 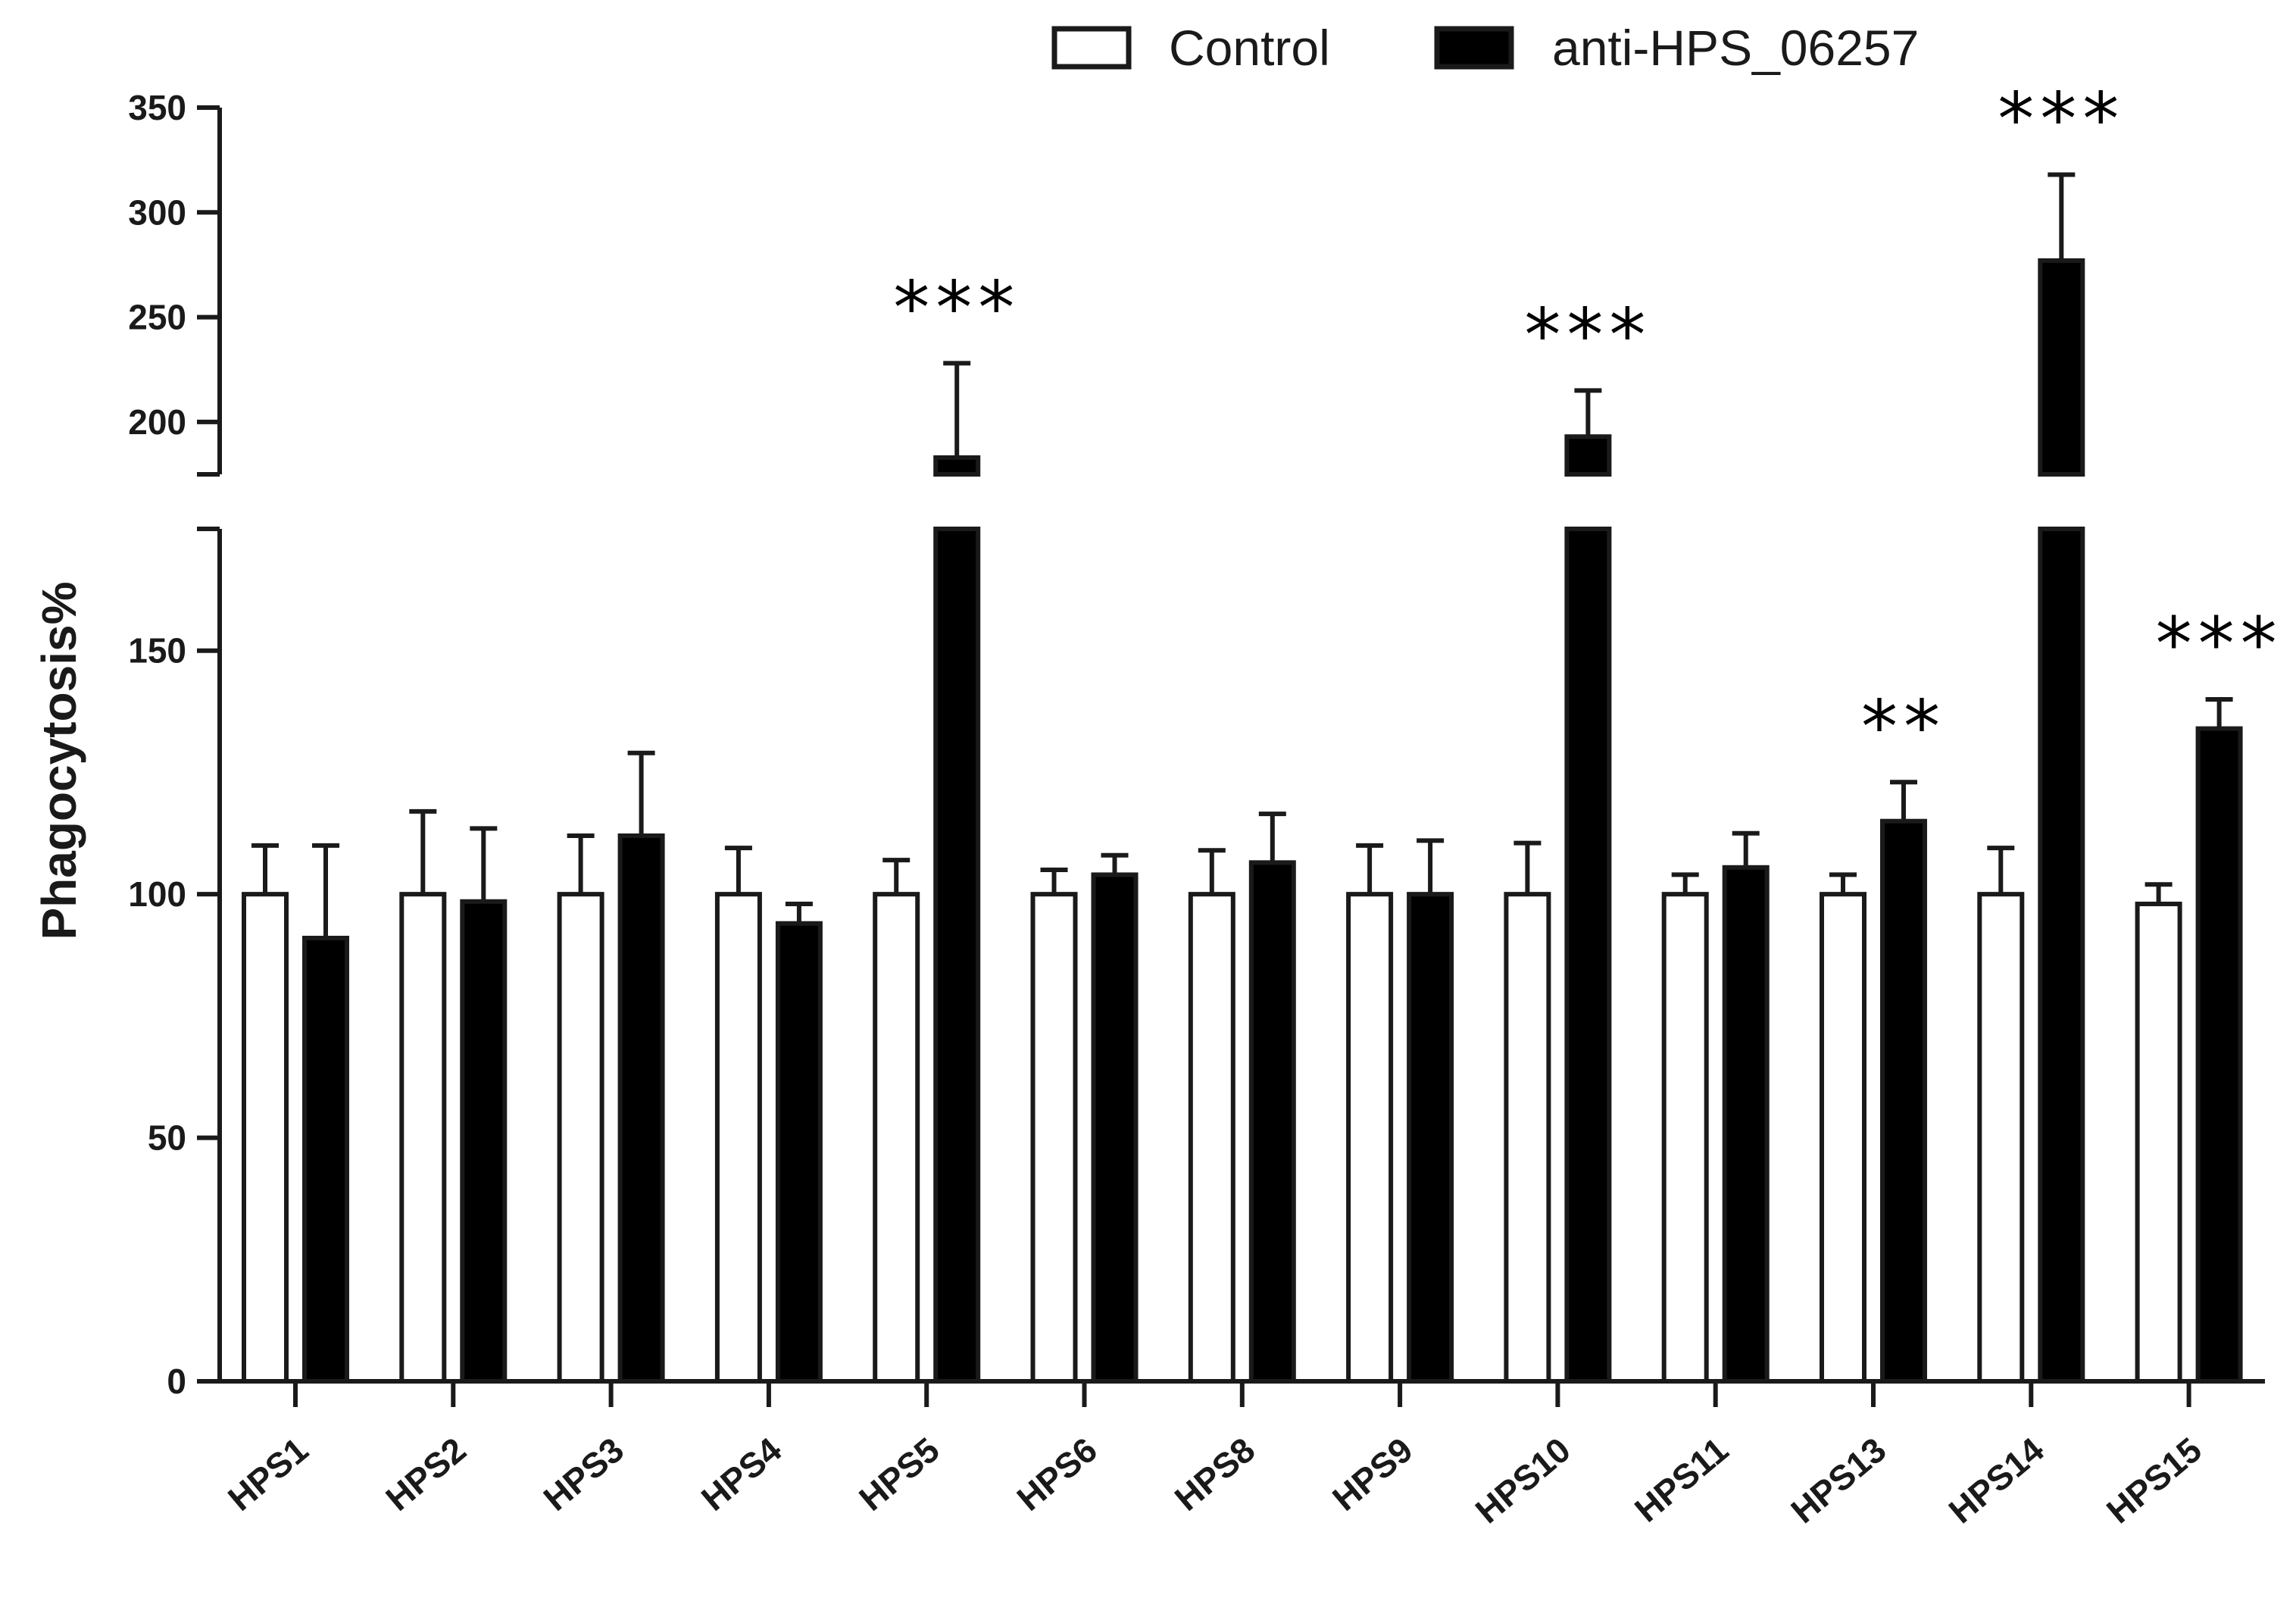 I want to click on bar-control-HPS8, so click(x=1211, y=1138).